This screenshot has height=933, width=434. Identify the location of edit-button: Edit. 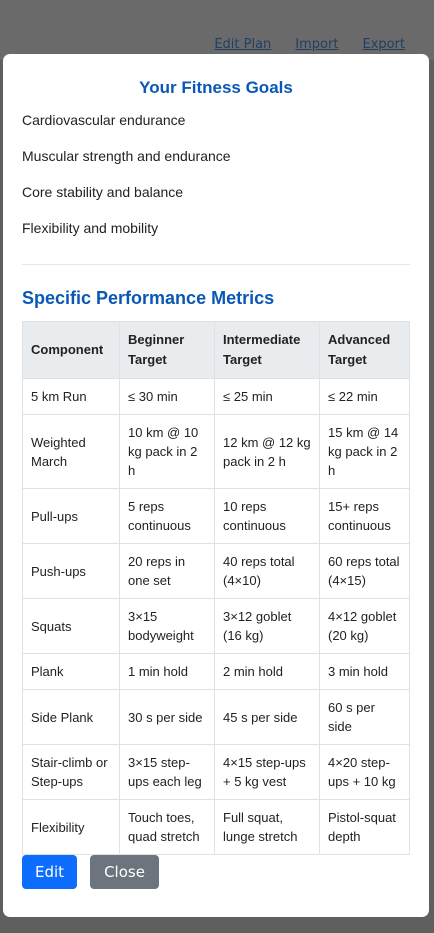
(50, 872).